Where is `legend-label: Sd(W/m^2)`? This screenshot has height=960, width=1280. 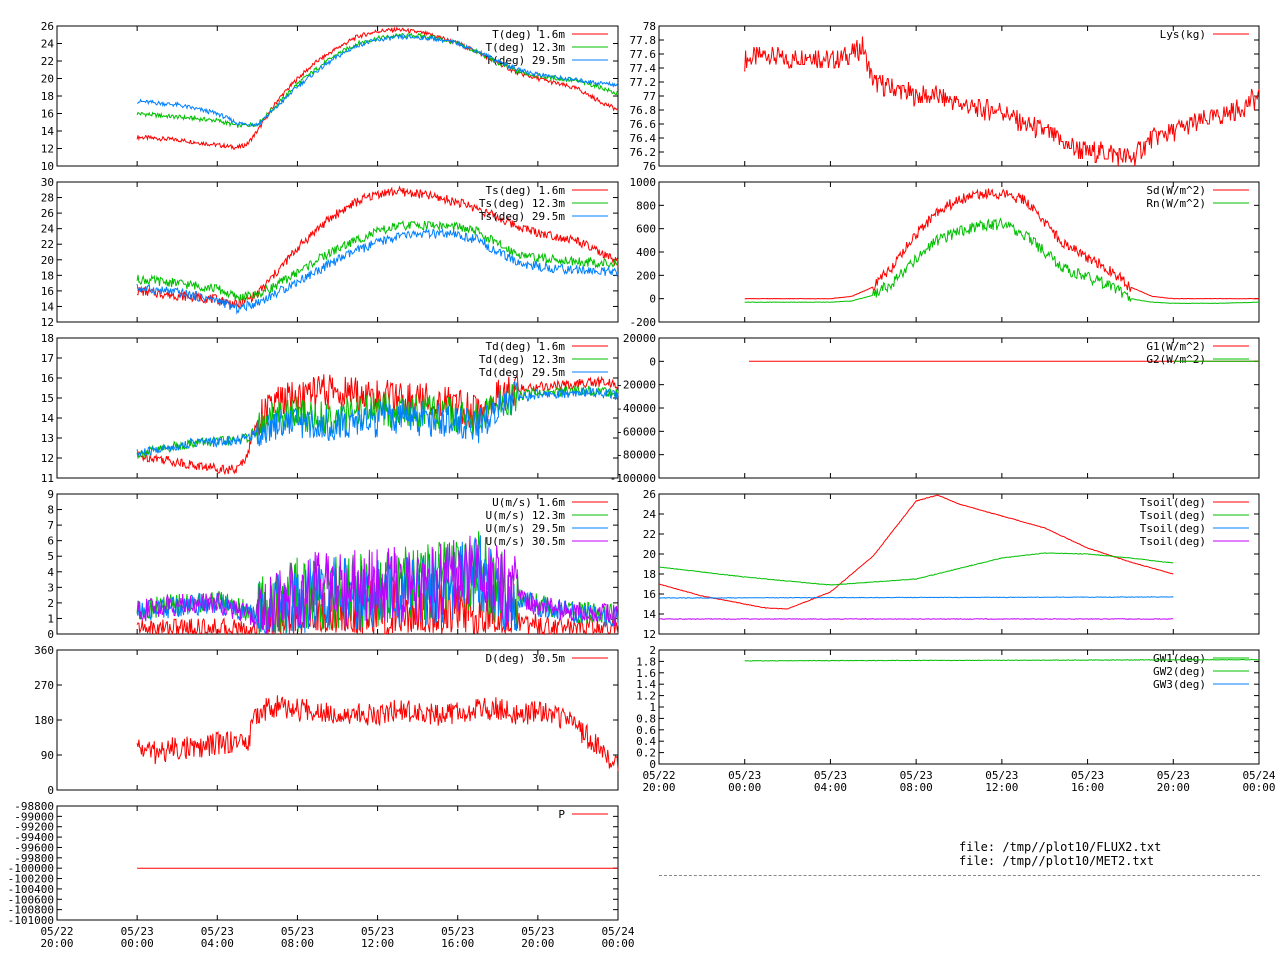
legend-label: Sd(W/m^2) is located at coordinates (1176, 190).